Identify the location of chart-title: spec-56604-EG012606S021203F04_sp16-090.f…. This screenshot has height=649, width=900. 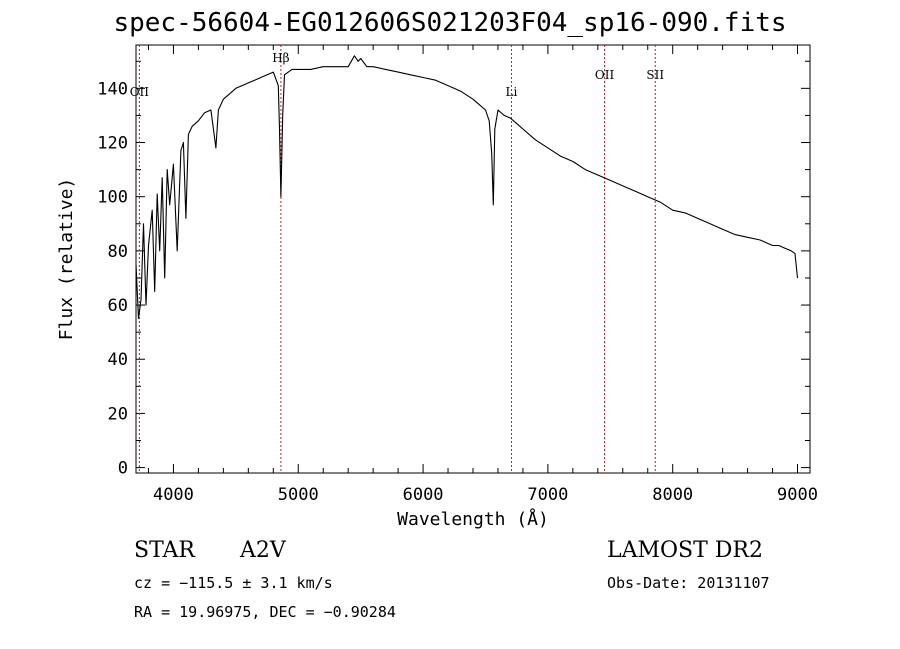
(450, 23).